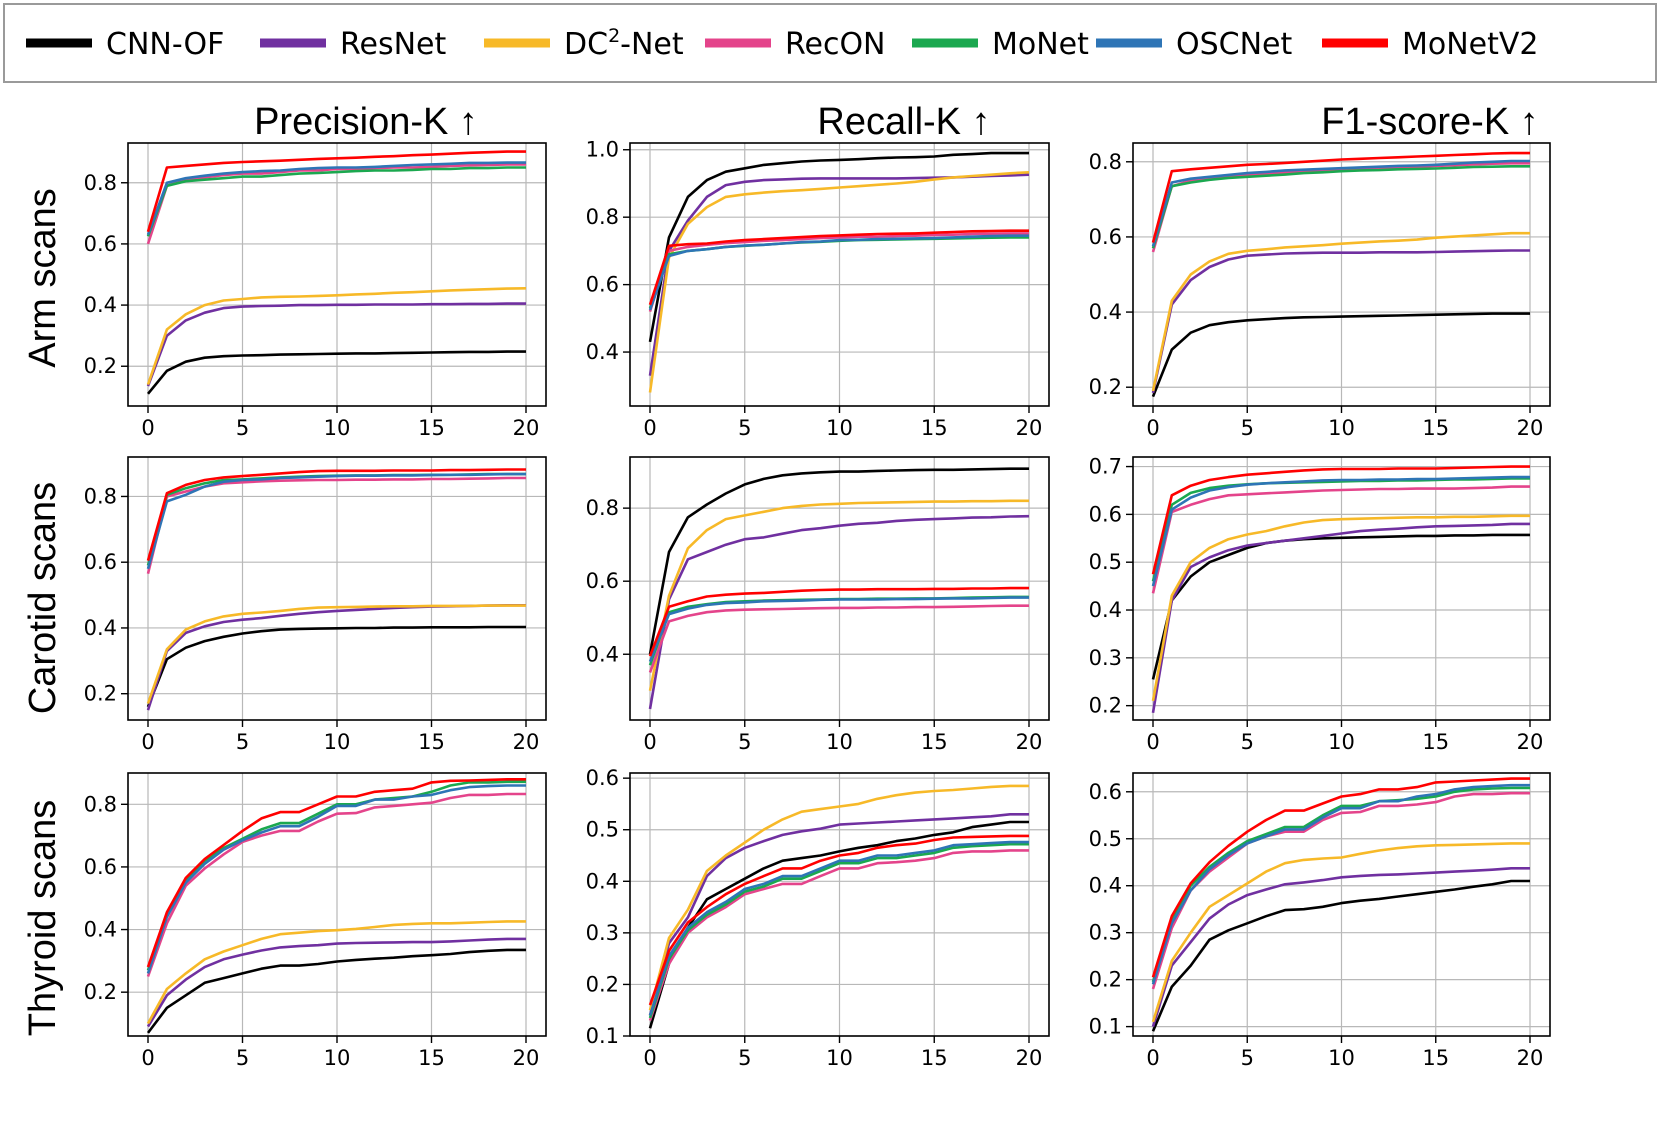 The width and height of the screenshot is (1660, 1134). I want to click on legend-label: MoNetV2, so click(1470, 44).